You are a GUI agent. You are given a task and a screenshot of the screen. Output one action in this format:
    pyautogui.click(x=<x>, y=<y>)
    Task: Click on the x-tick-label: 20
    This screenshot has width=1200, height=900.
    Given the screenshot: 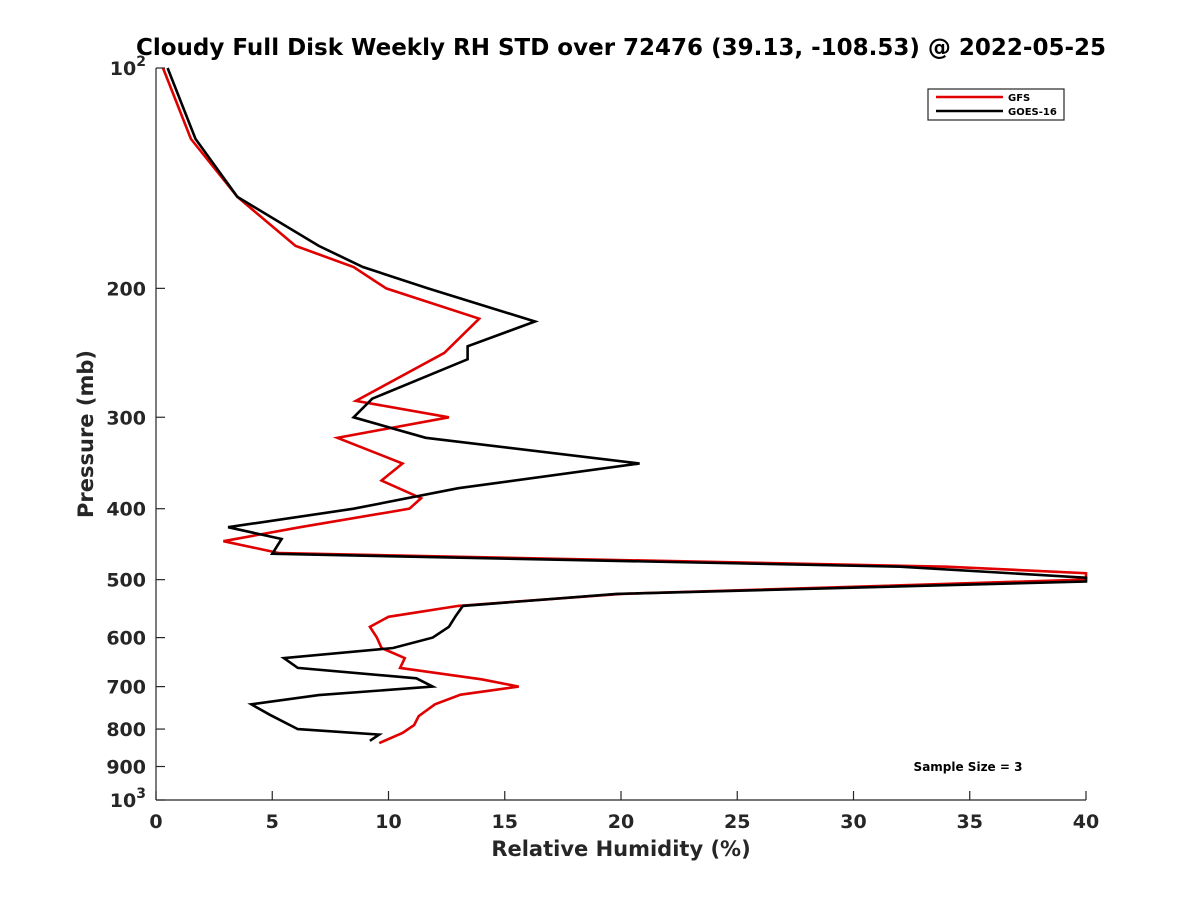 What is the action you would take?
    pyautogui.click(x=621, y=822)
    